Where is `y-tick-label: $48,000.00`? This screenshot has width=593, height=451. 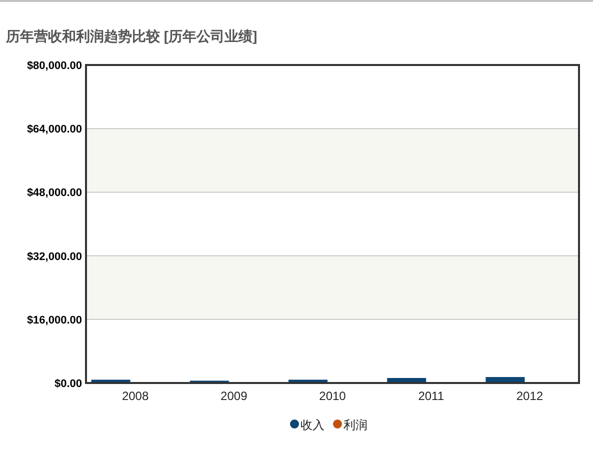 y-tick-label: $48,000.00 is located at coordinates (54, 193).